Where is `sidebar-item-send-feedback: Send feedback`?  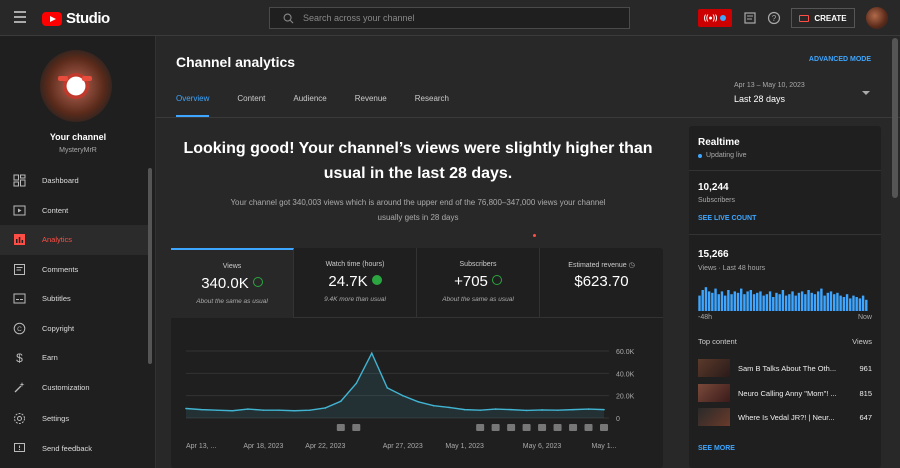 sidebar-item-send-feedback: Send feedback is located at coordinates (74, 449).